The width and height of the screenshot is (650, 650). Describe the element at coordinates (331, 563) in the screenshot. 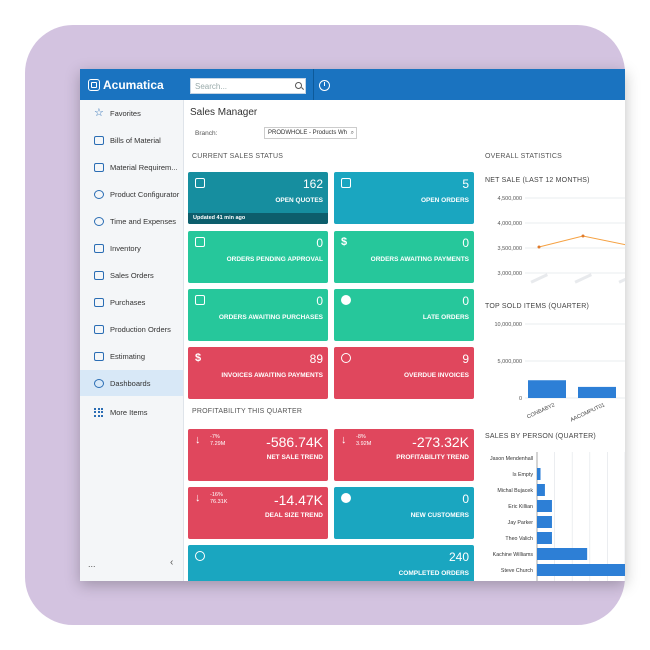

I see `tile-completed-orders: 240 COMPLETED ORDERS` at that location.